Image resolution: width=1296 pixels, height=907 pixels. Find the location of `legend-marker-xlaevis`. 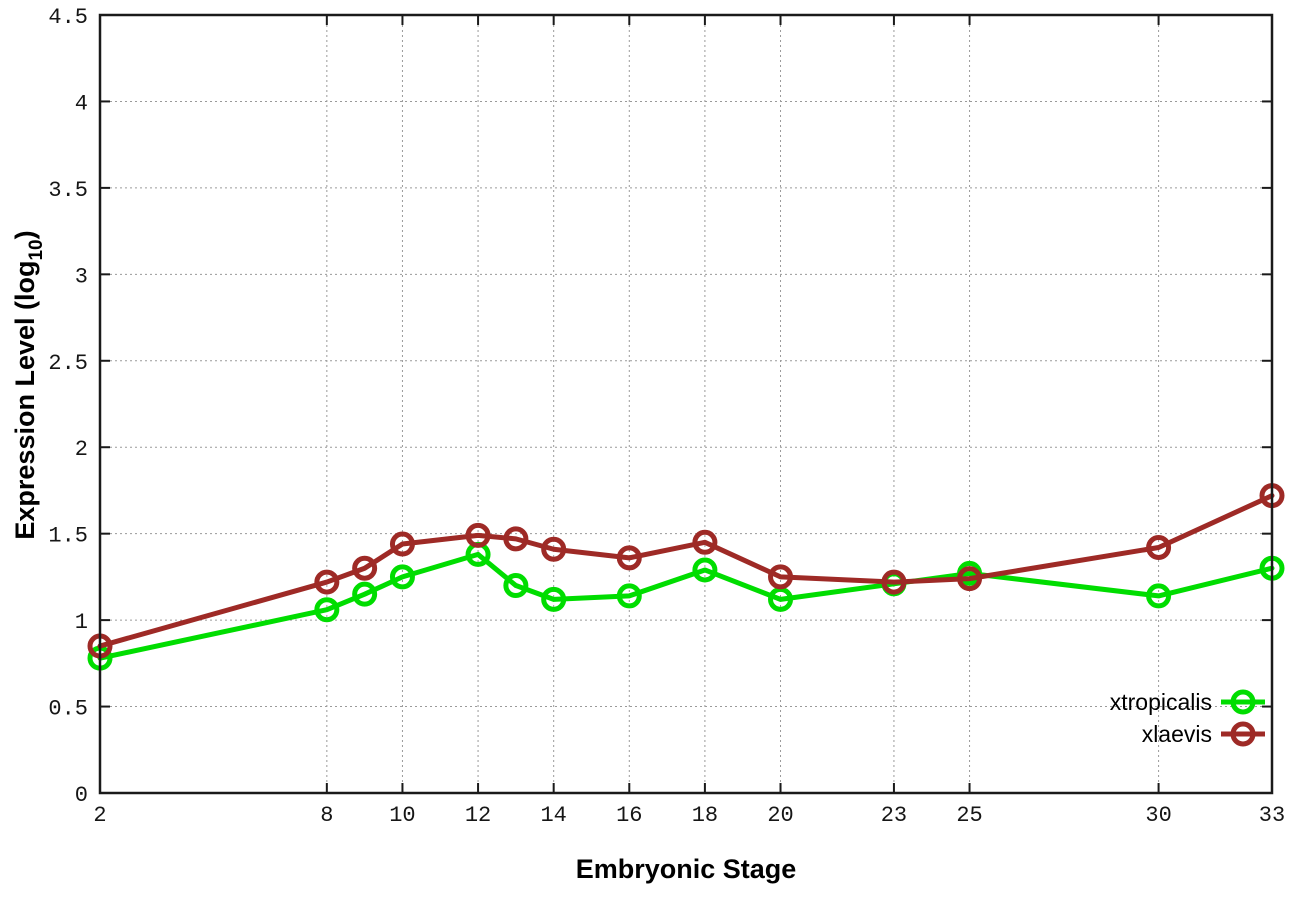

legend-marker-xlaevis is located at coordinates (1243, 734).